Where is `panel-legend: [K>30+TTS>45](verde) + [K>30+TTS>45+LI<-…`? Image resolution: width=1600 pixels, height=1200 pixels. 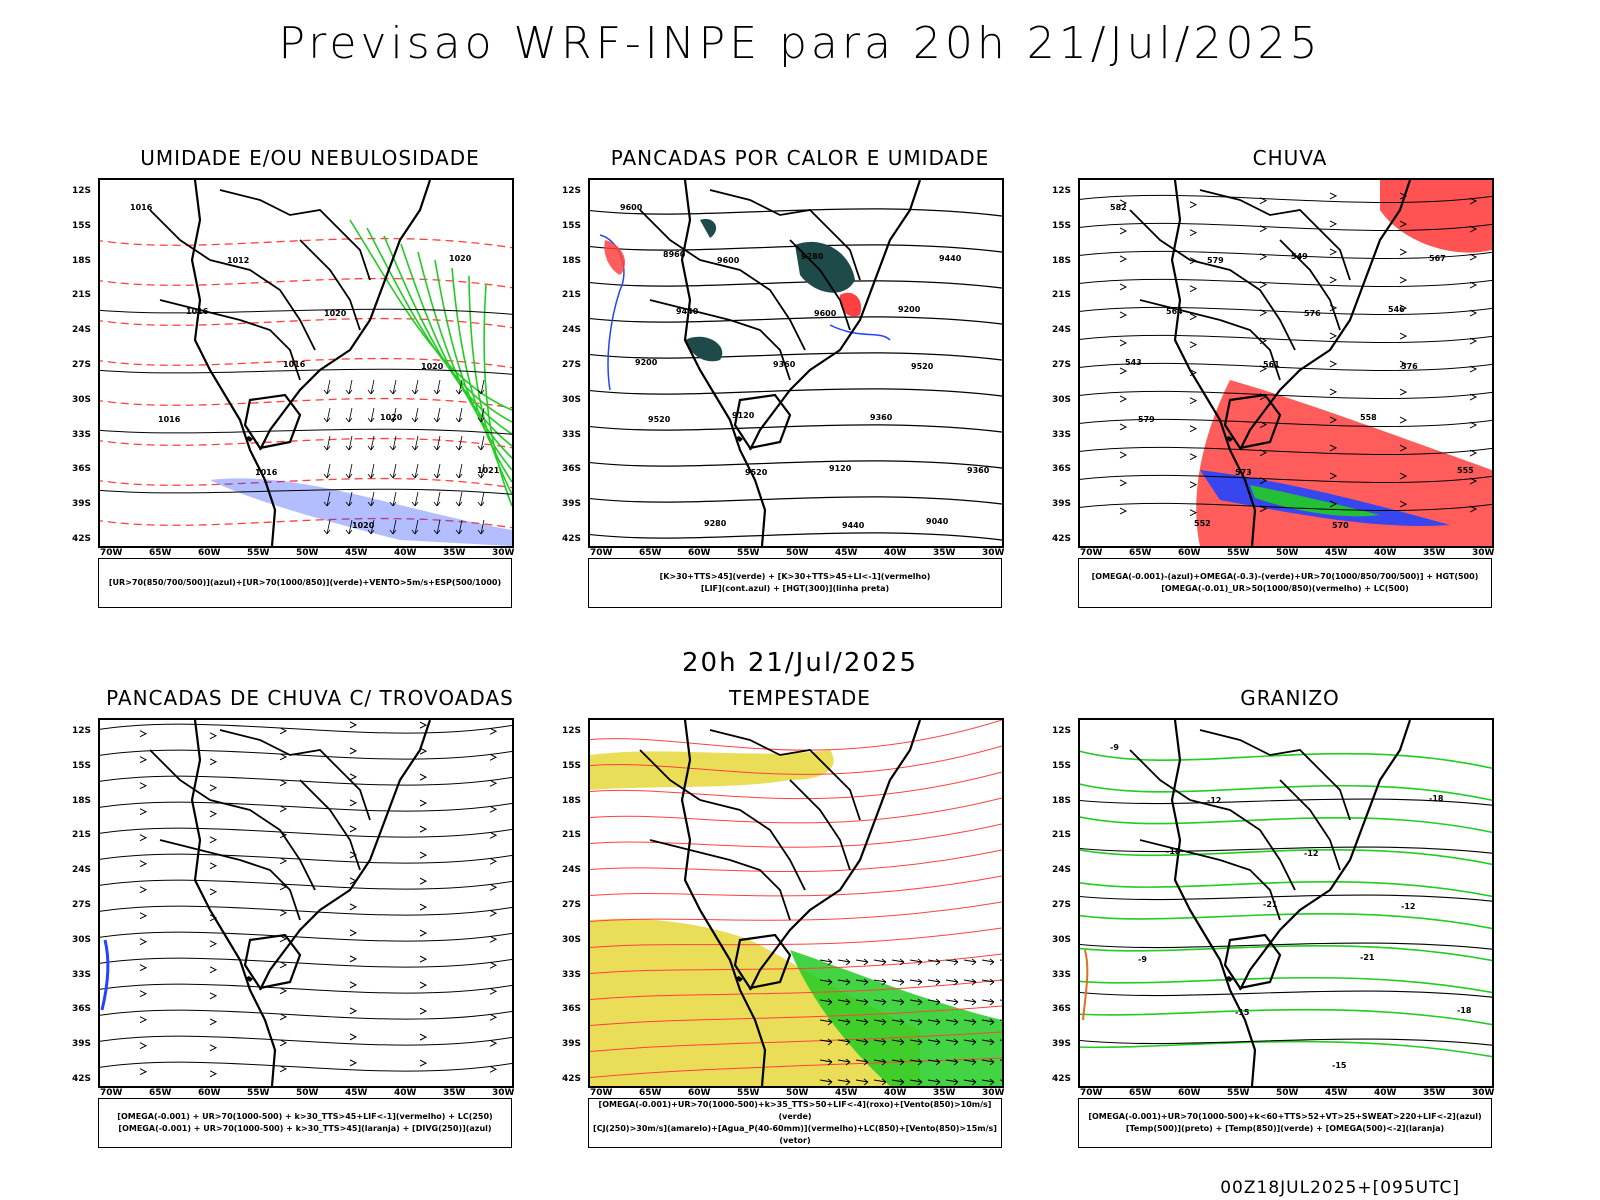 panel-legend: [K>30+TTS>45](verde) + [K>30+TTS>45+LI<-… is located at coordinates (795, 583).